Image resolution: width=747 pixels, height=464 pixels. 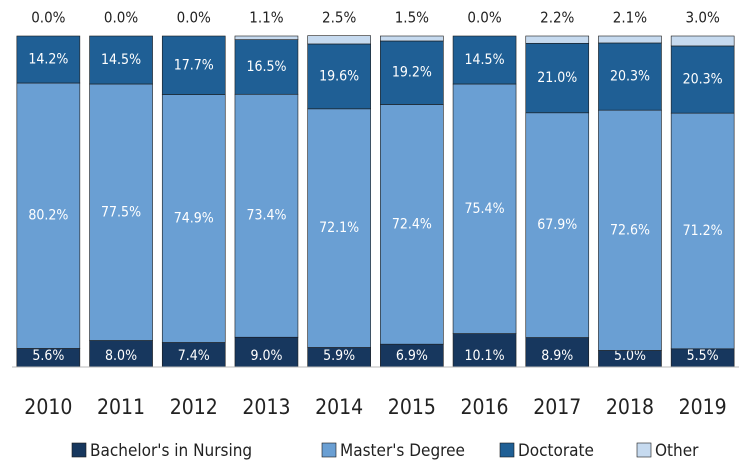 I want to click on value-label: 5.9%, so click(x=339, y=356).